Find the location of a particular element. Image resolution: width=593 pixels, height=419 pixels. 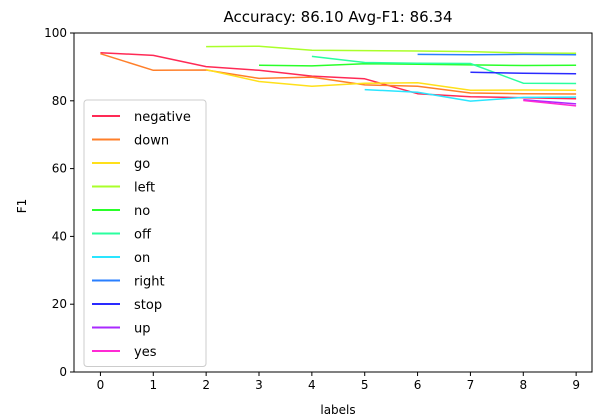

legend-label-up: up is located at coordinates (142, 329).